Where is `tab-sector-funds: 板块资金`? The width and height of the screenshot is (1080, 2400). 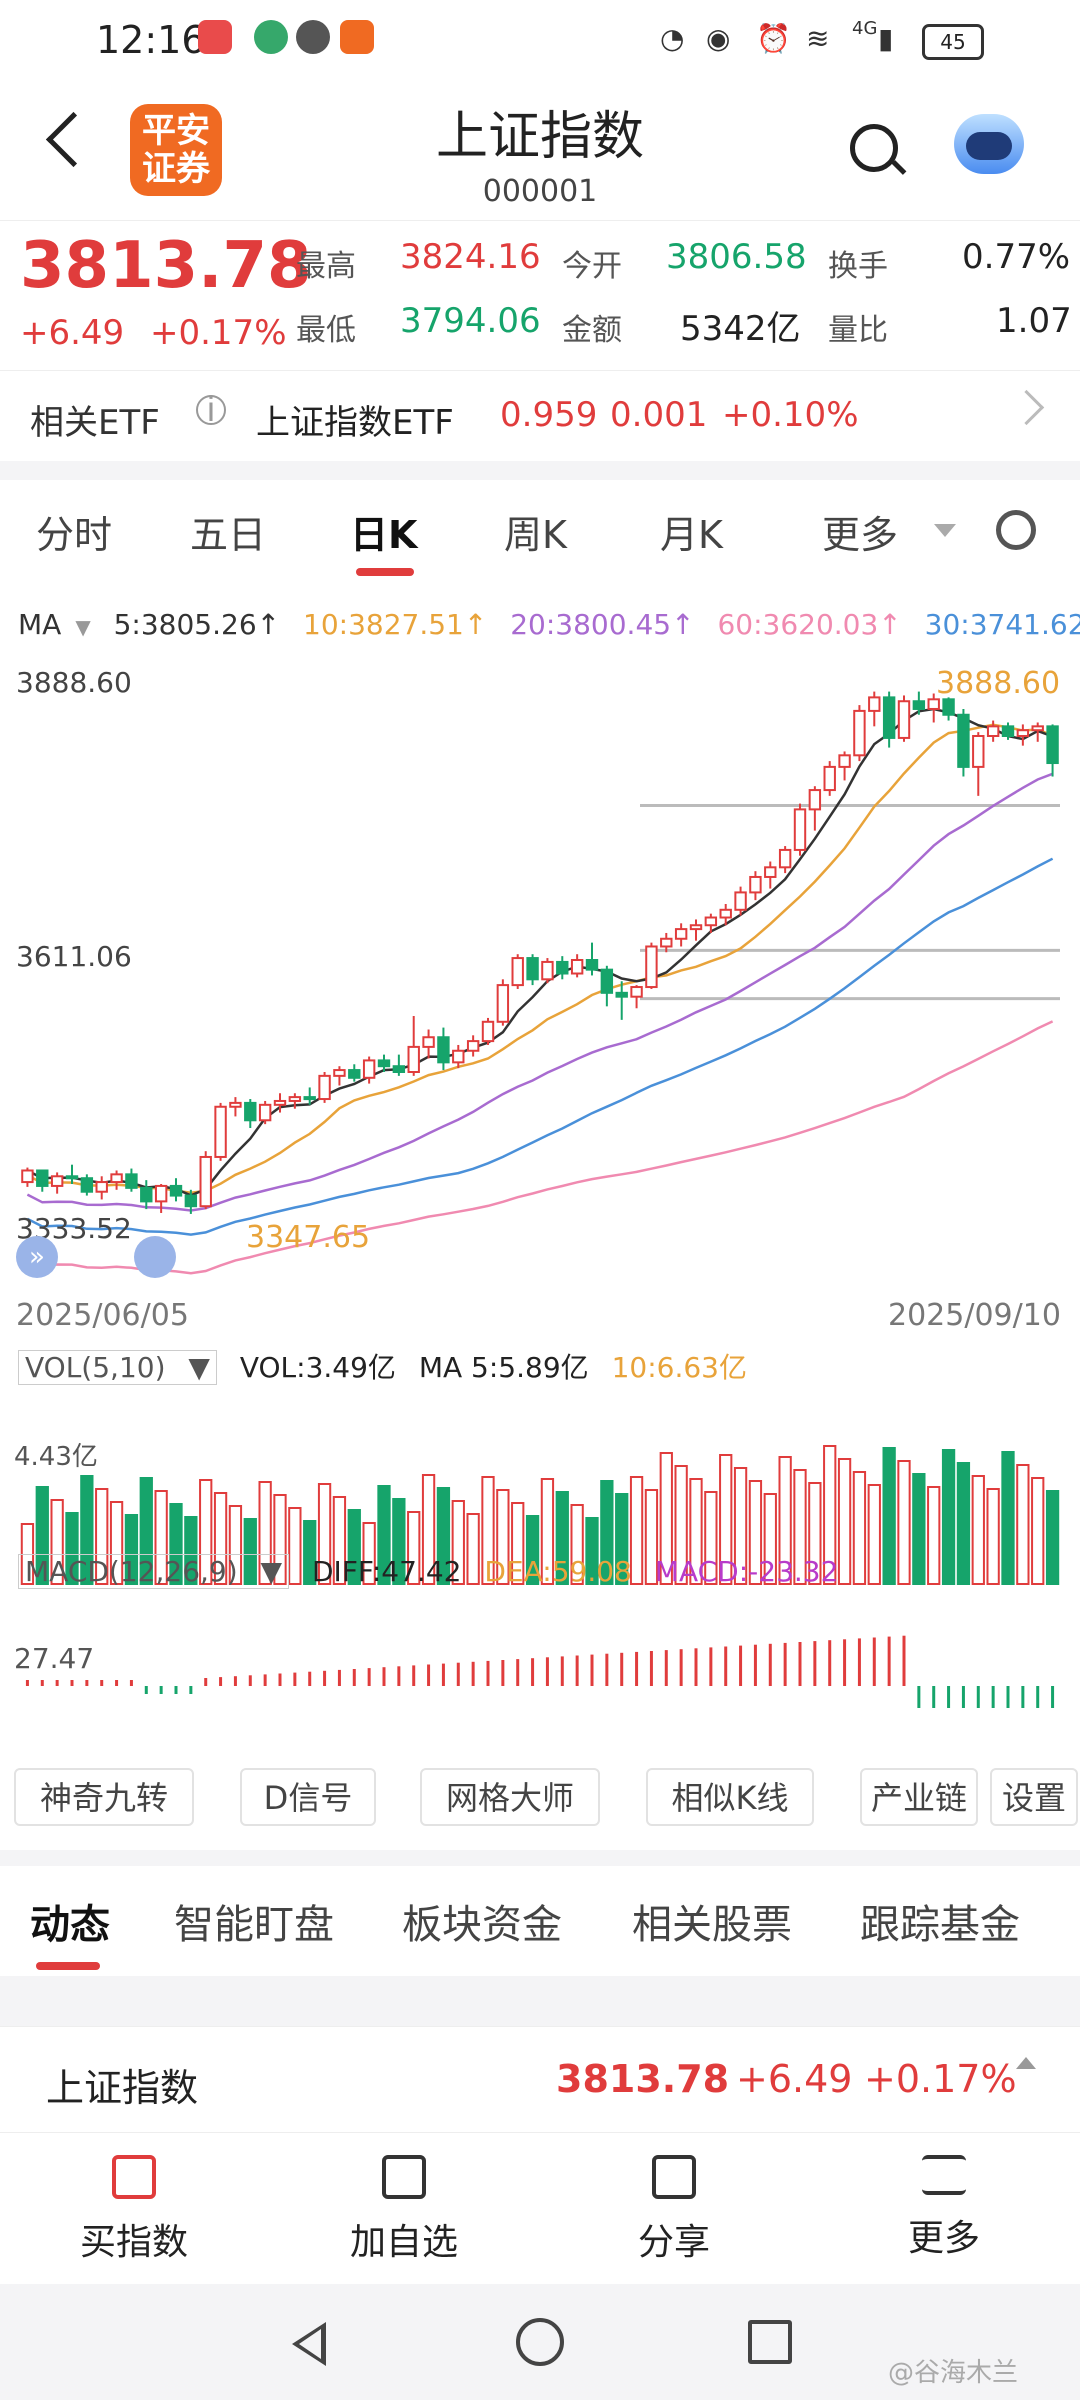 tab-sector-funds: 板块资金 is located at coordinates (482, 1925).